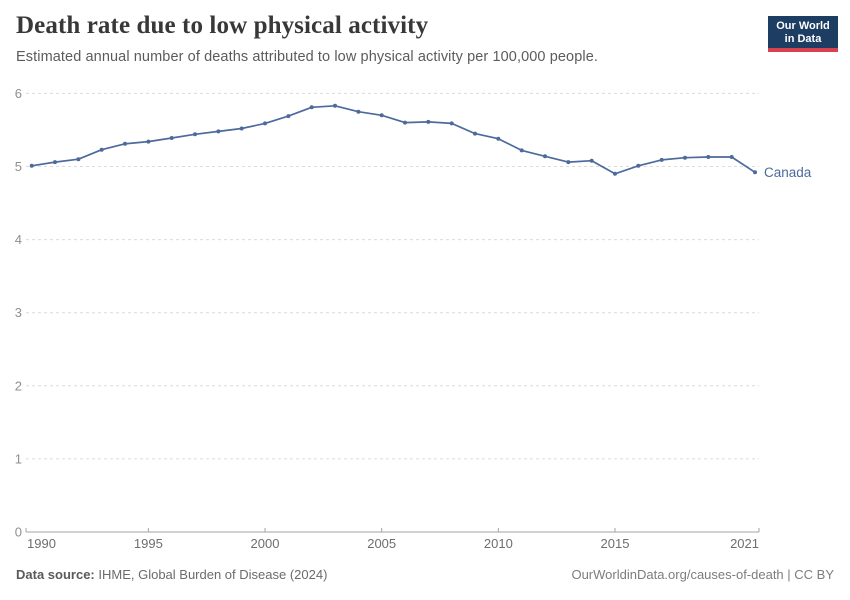 This screenshot has height=600, width=850. Describe the element at coordinates (148, 543) in the screenshot. I see `x-tick-label: 1995` at that location.